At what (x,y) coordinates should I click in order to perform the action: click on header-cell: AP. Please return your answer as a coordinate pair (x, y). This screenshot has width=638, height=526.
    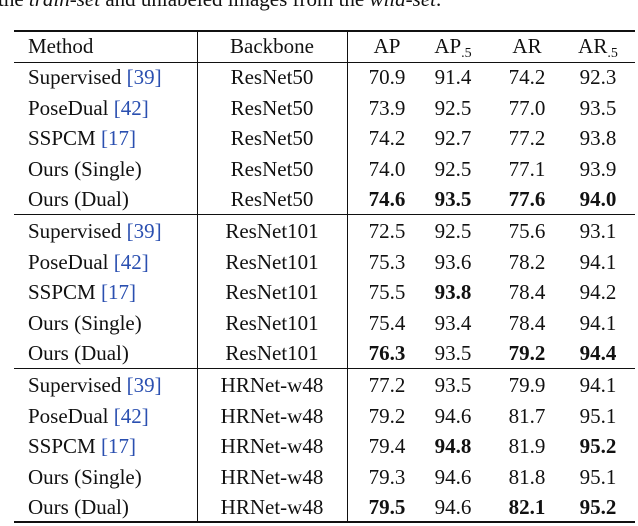
    Looking at the image, I should click on (387, 46).